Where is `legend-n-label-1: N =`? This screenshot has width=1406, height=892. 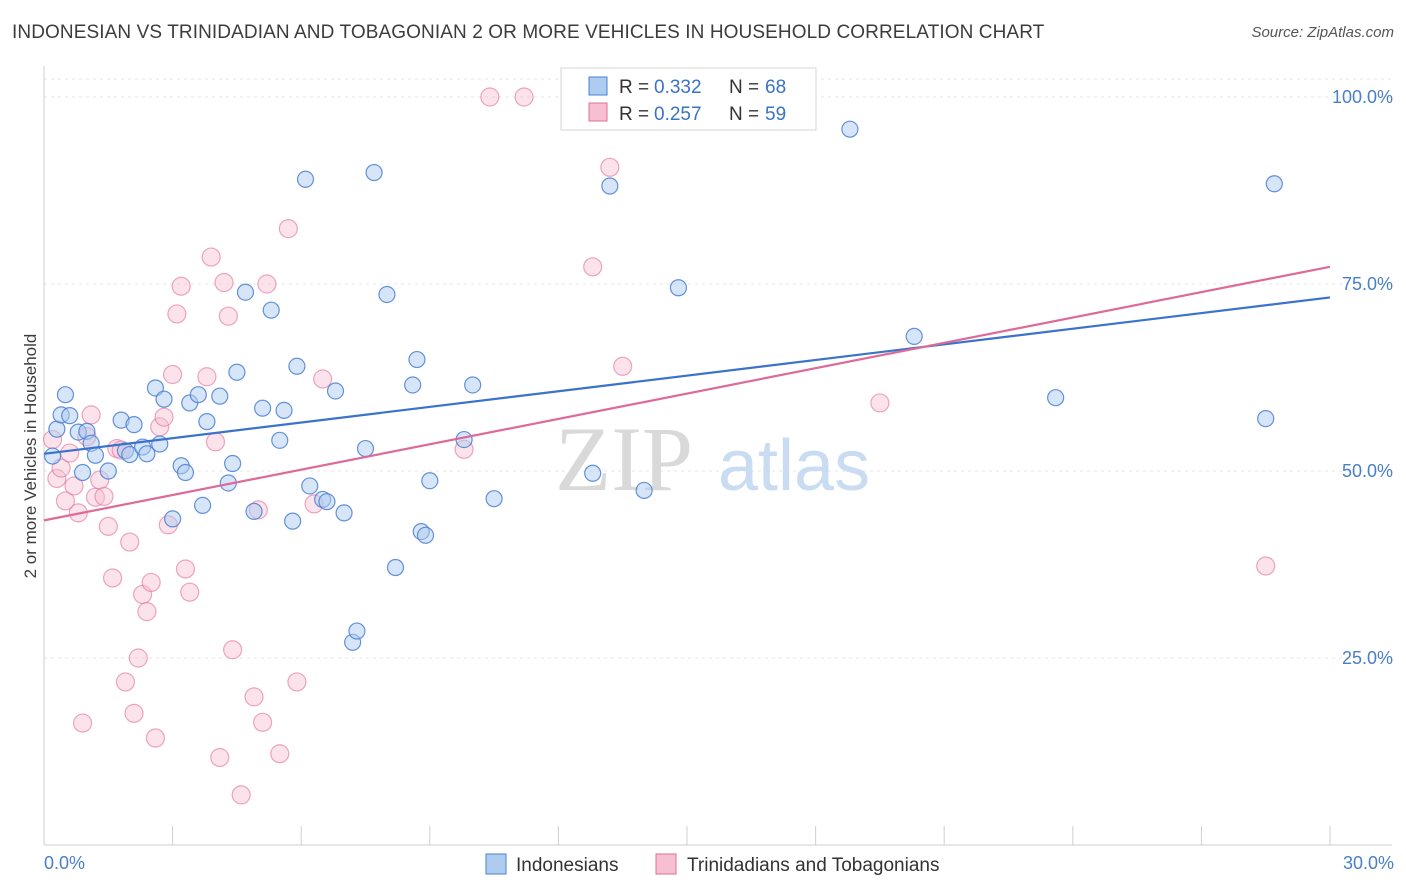 legend-n-label-1: N = is located at coordinates (744, 87).